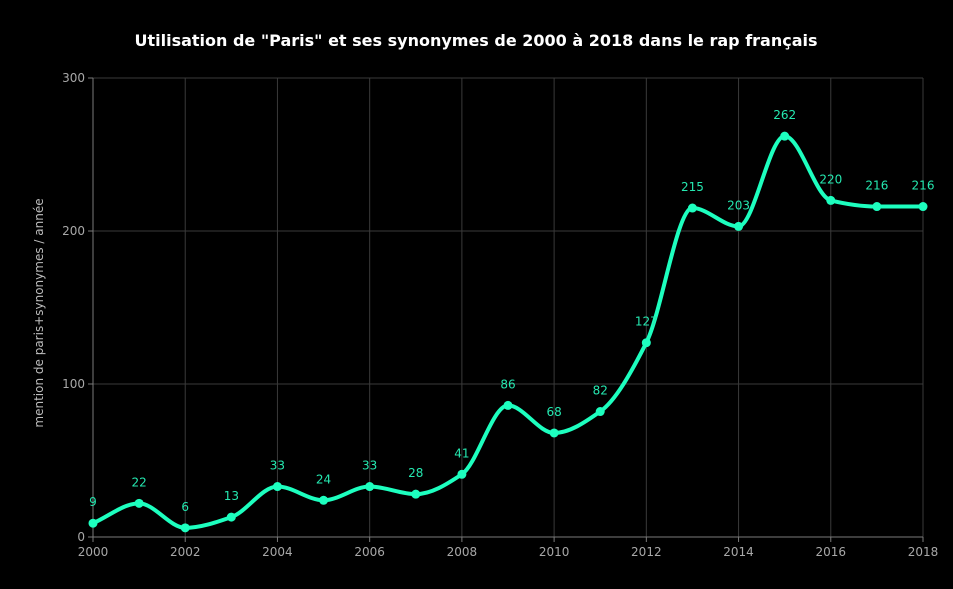 Image resolution: width=953 pixels, height=589 pixels. Describe the element at coordinates (462, 552) in the screenshot. I see `x-tick-label: 2008` at that location.